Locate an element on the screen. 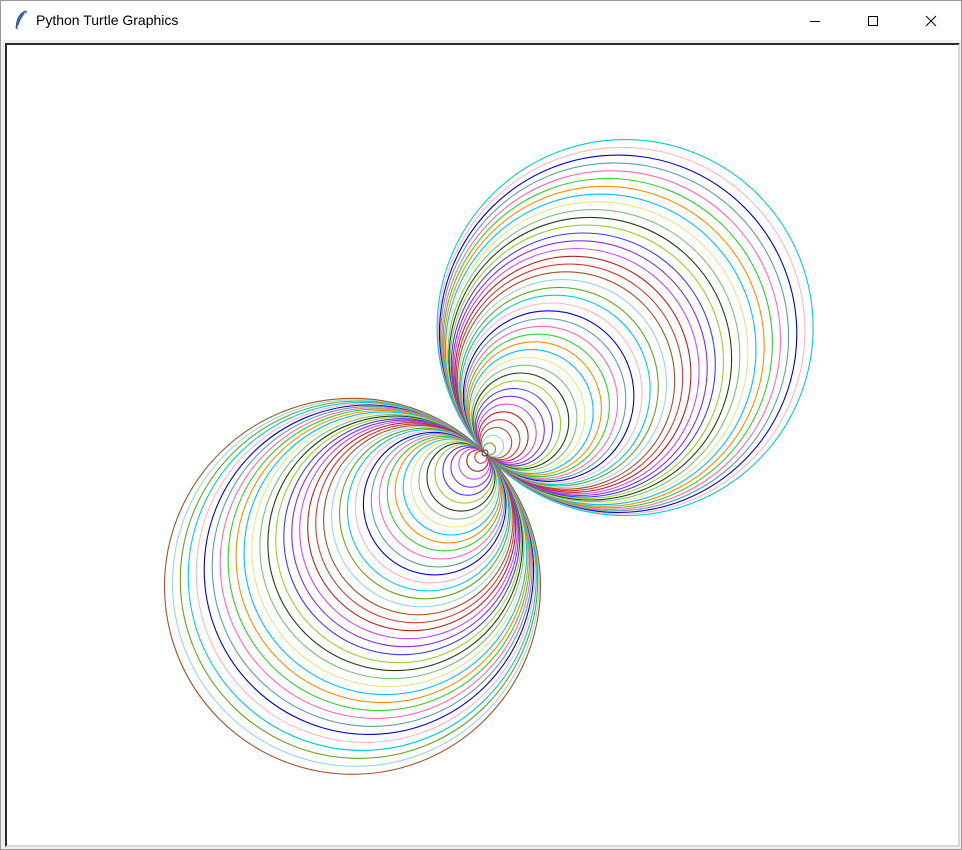  turtle-cursor-icon is located at coordinates (485, 453).